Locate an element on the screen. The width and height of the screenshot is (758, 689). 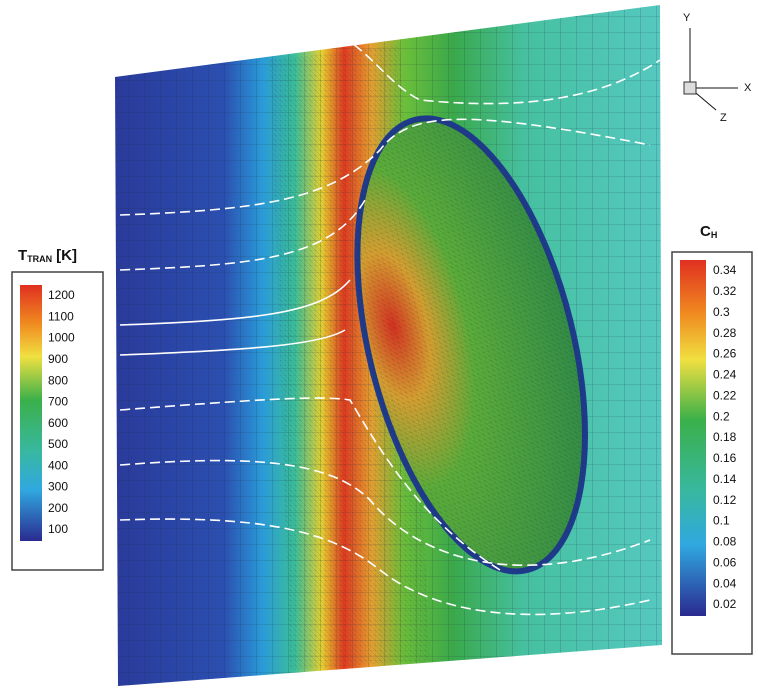
legend-title-unit: [K] is located at coordinates (66, 255).